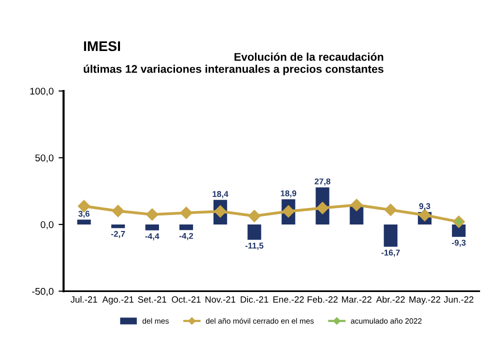  I want to click on x-tick-label: May.-22, so click(424, 300).